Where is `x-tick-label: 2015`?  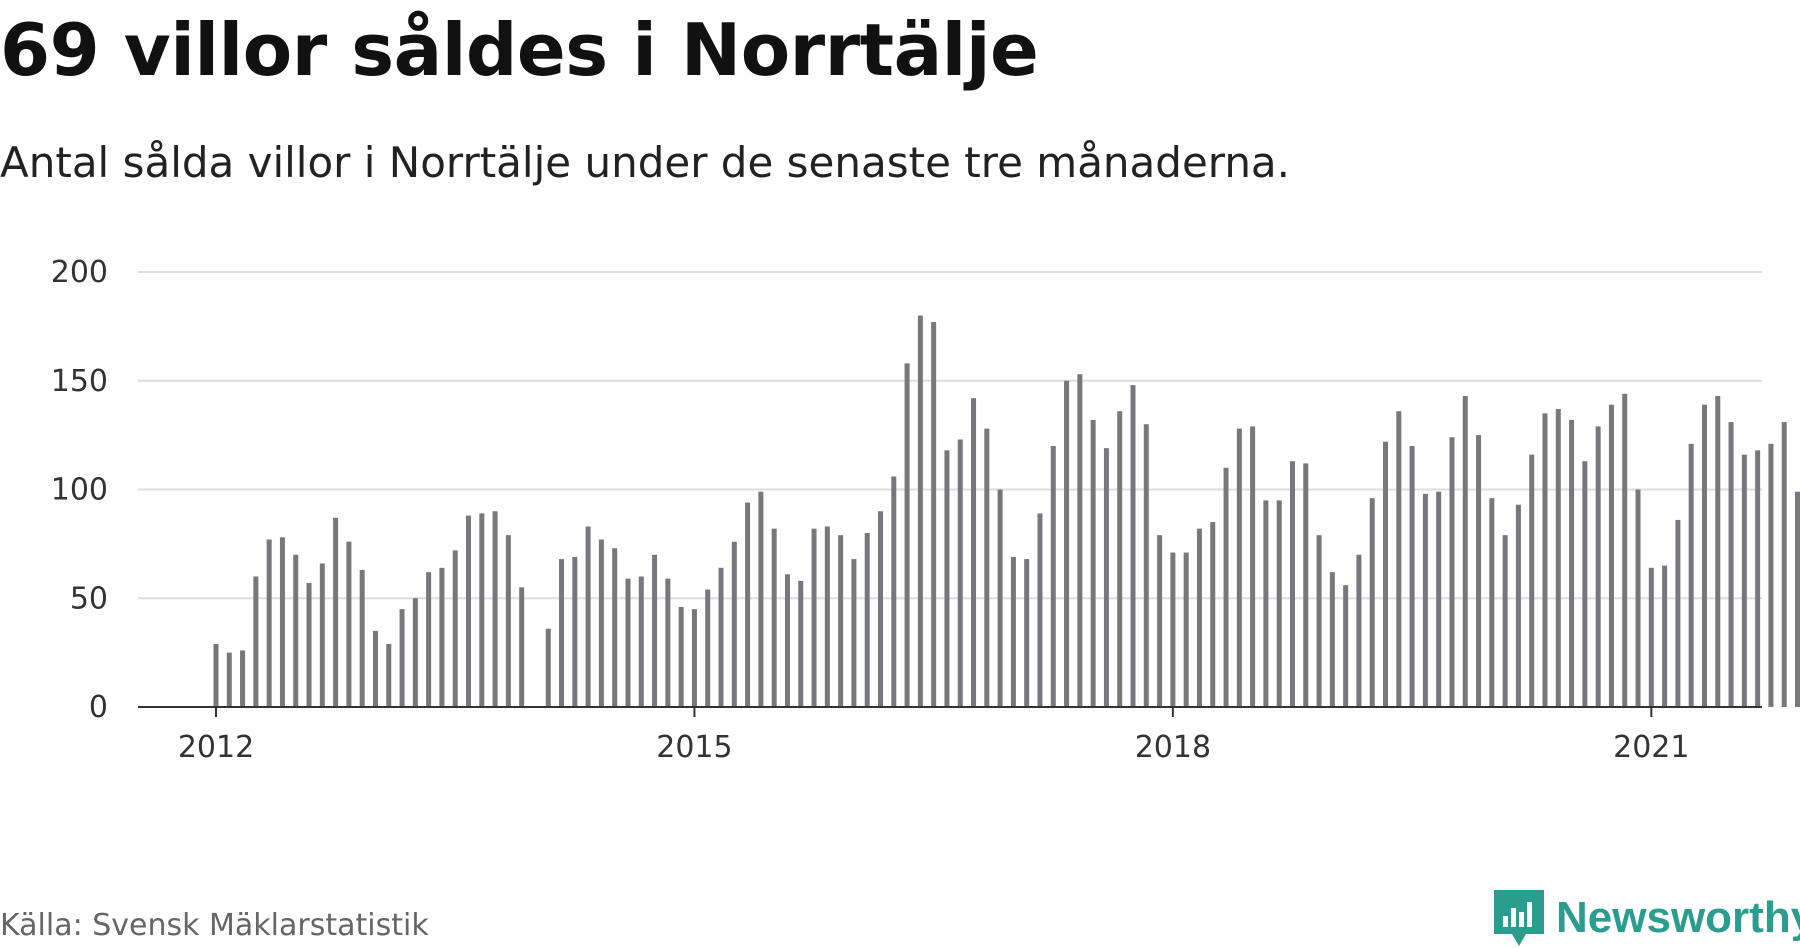
x-tick-label: 2015 is located at coordinates (694, 747).